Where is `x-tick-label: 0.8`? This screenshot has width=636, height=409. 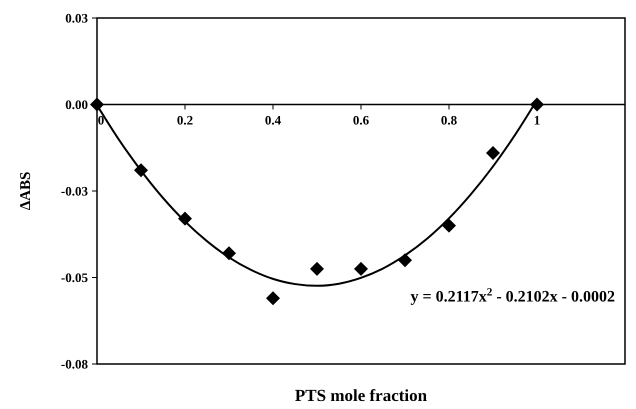 x-tick-label: 0.8 is located at coordinates (449, 120).